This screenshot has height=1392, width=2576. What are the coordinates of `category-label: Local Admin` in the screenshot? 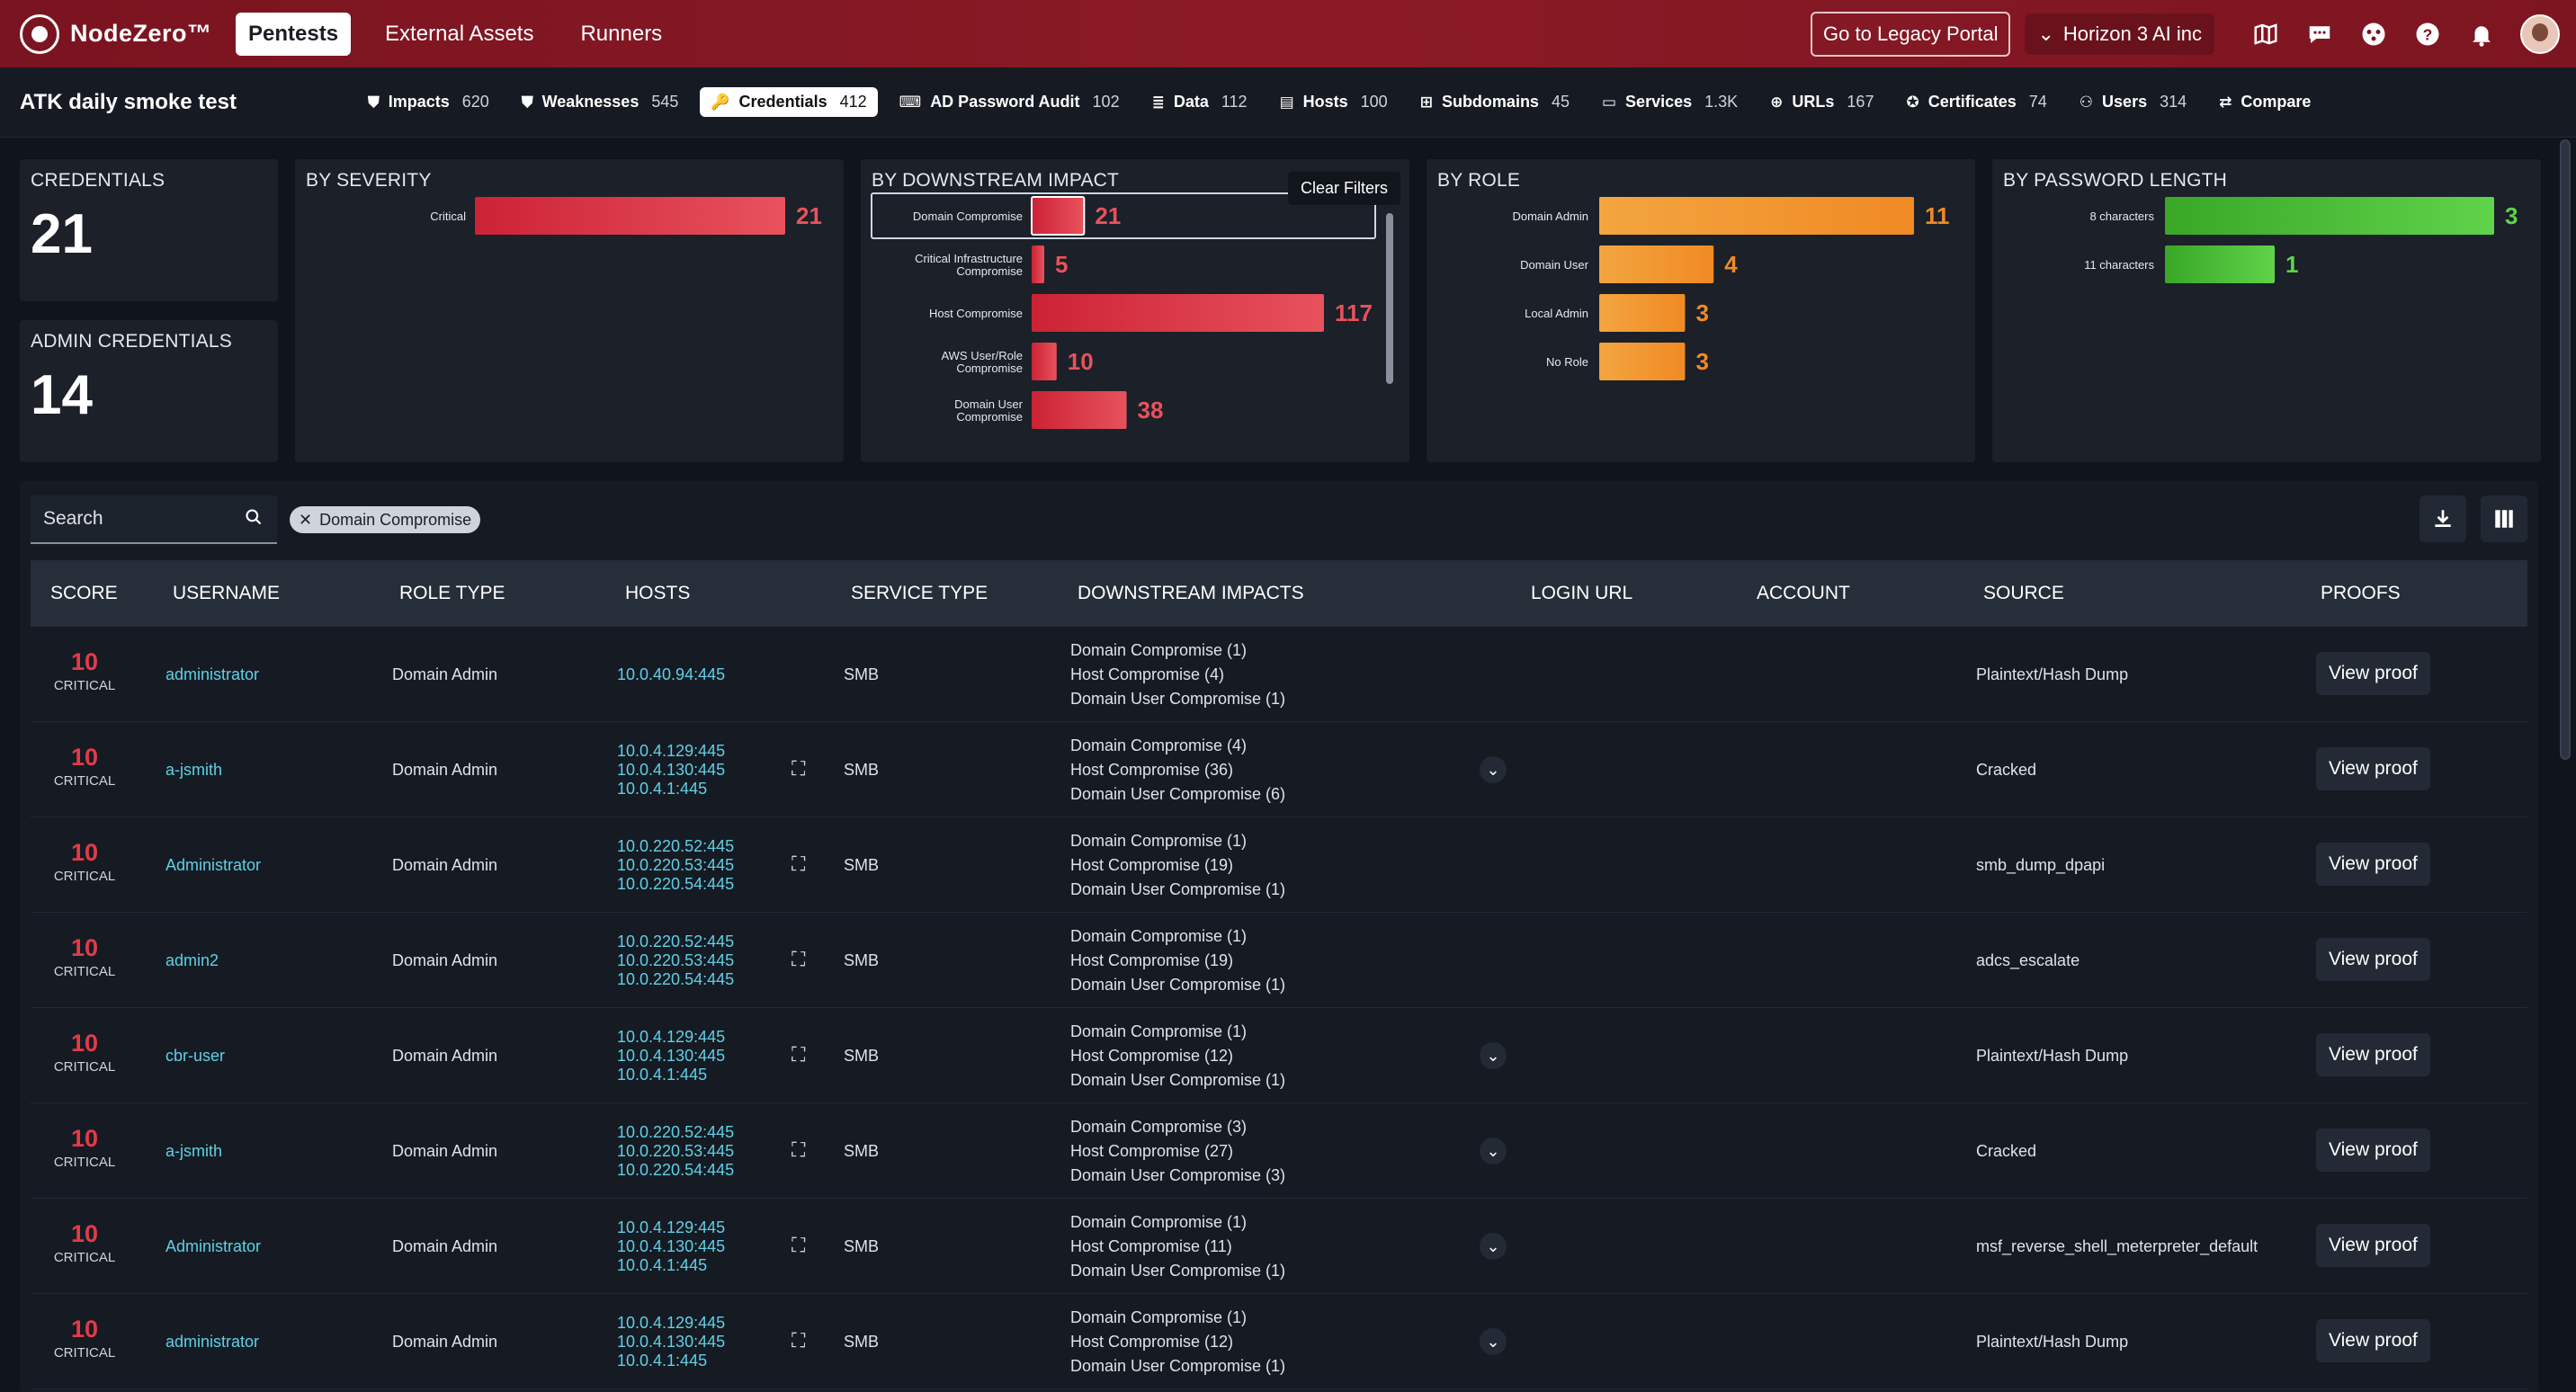 It's located at (1556, 313).